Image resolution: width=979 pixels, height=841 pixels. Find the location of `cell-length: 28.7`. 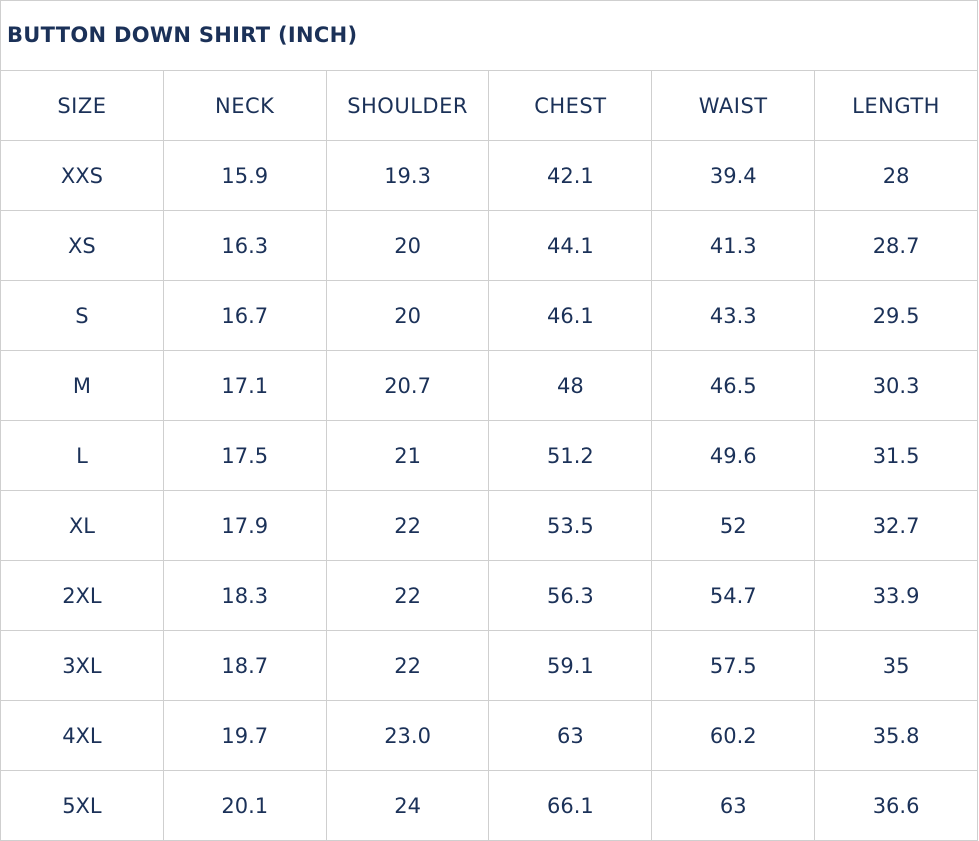

cell-length: 28.7 is located at coordinates (896, 245).